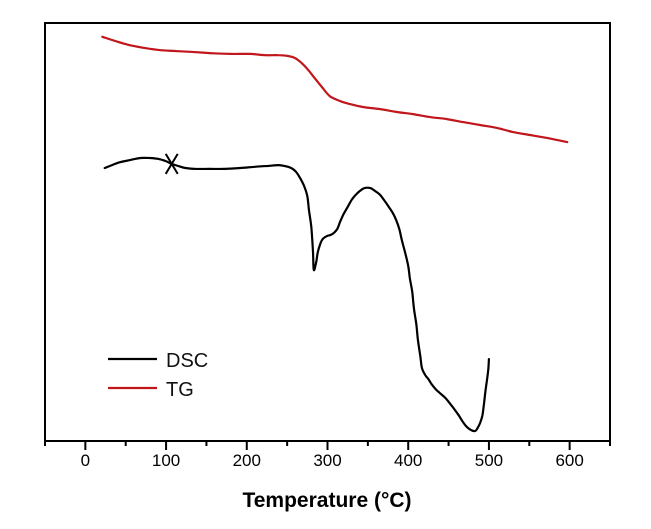 The image size is (651, 529). I want to click on legend-label-tg: TG, so click(180, 390).